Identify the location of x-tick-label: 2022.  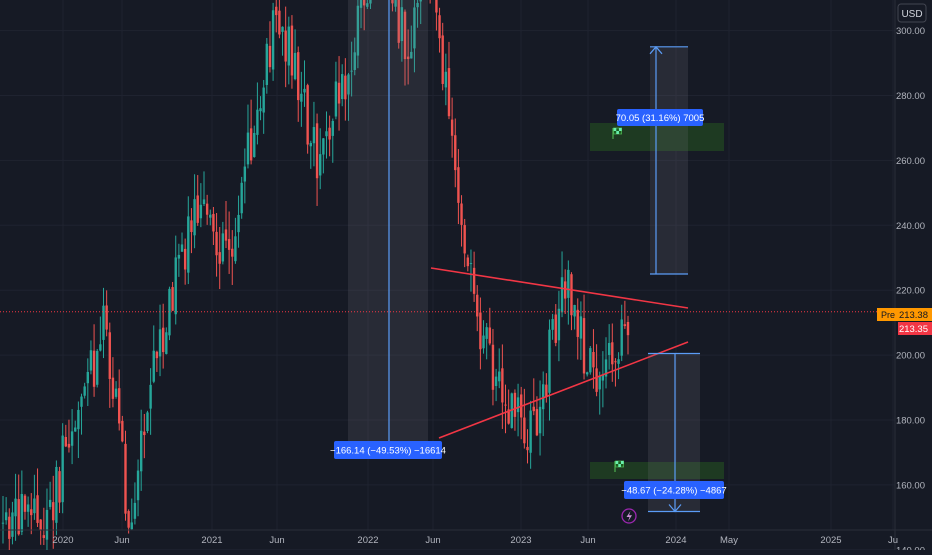
(367, 540).